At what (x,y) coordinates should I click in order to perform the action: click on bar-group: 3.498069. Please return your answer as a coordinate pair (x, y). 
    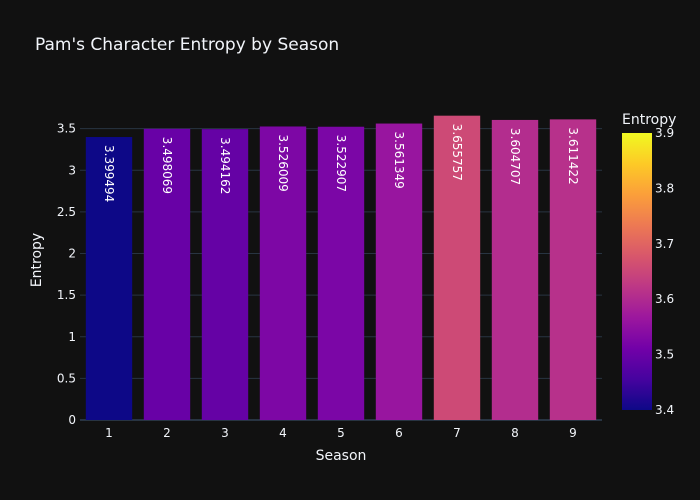
    Looking at the image, I should click on (167, 274).